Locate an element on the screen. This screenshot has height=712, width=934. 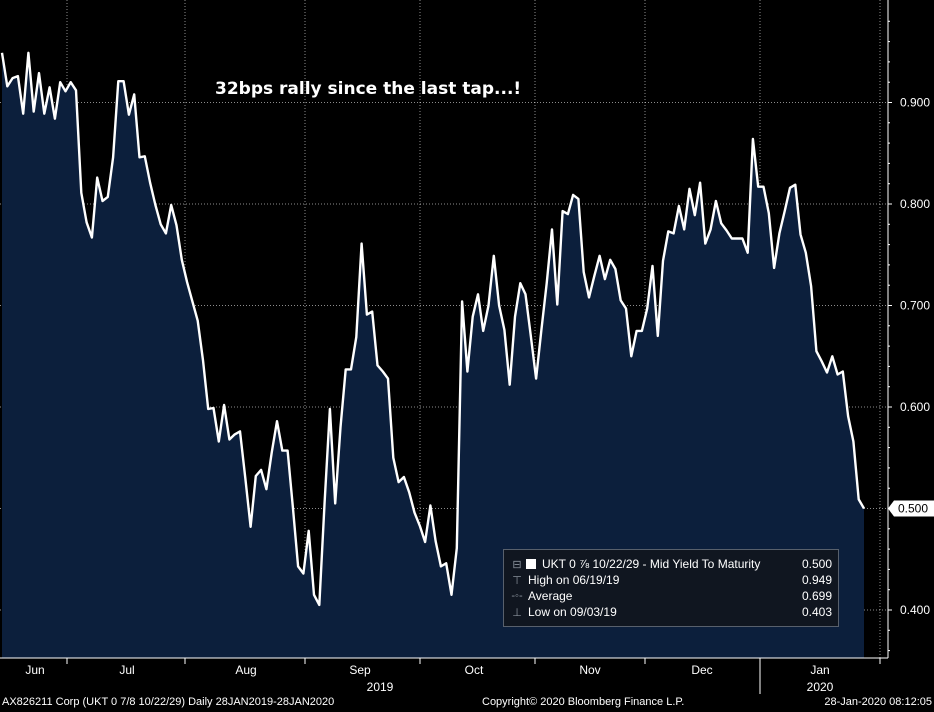
legend-row-high: ⊤ High on 06/19/19 0.949 is located at coordinates (671, 580).